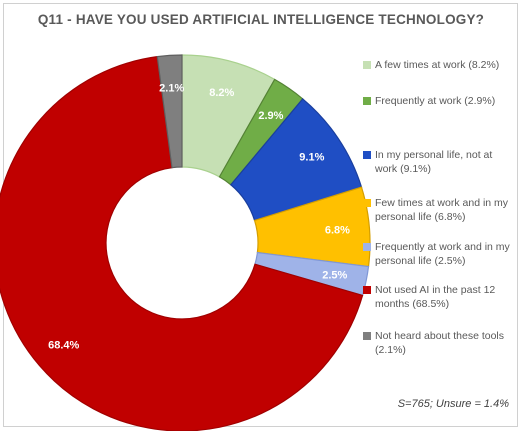 This screenshot has width=522, height=431. I want to click on data-label-6: 68.4%, so click(63, 346).